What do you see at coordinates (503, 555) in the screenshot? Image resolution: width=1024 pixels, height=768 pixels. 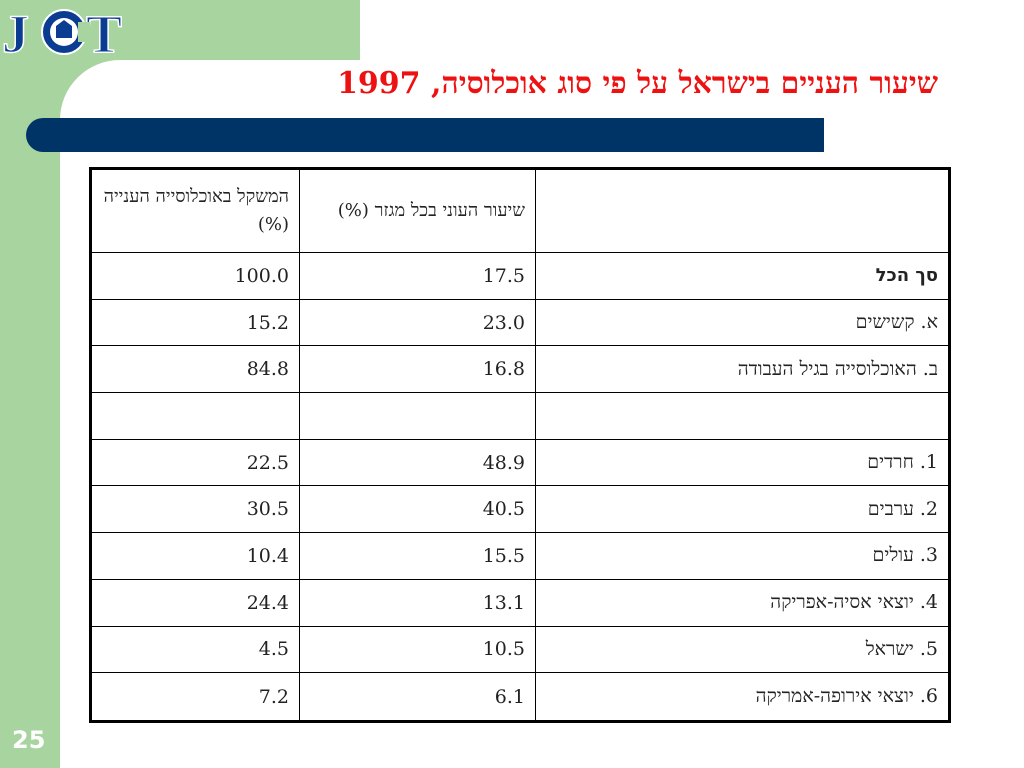 I see `poverty-rate-value: 15.5` at bounding box center [503, 555].